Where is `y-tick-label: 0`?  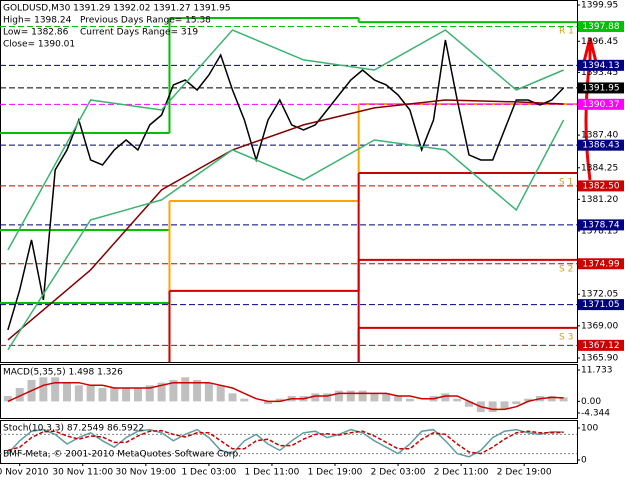
y-tick-label: 0 is located at coordinates (584, 461).